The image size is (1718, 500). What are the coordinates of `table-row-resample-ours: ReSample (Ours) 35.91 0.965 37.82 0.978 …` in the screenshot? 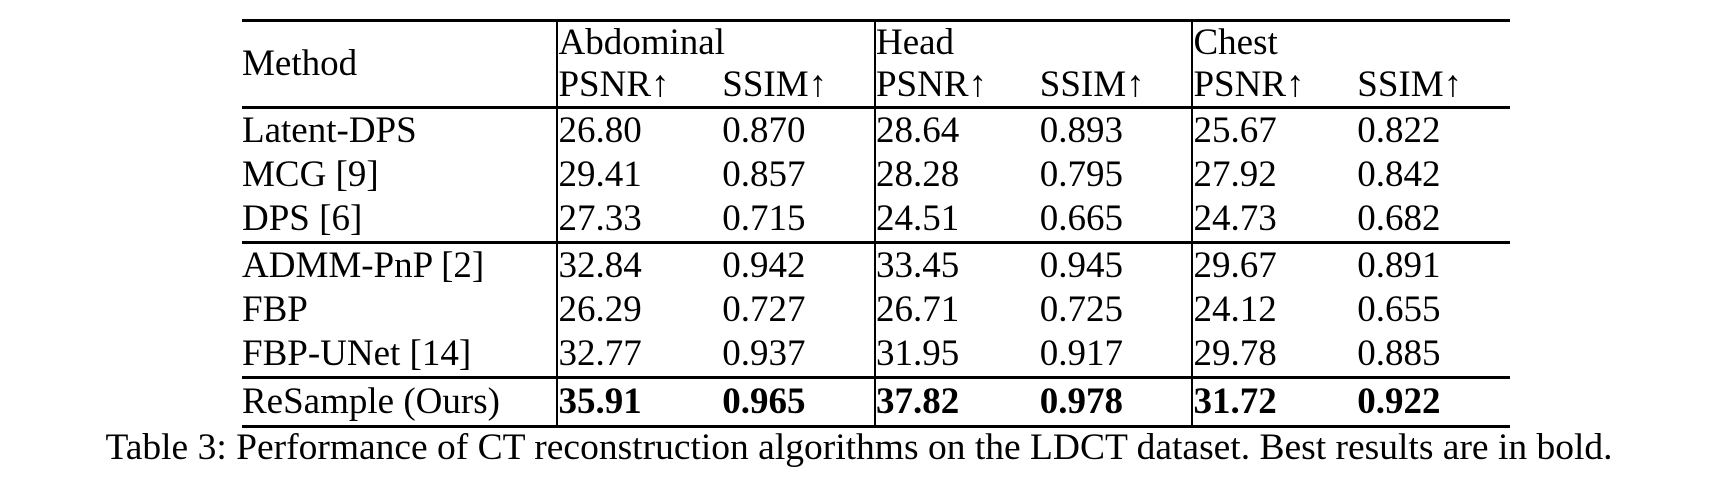 It's located at (876, 402).